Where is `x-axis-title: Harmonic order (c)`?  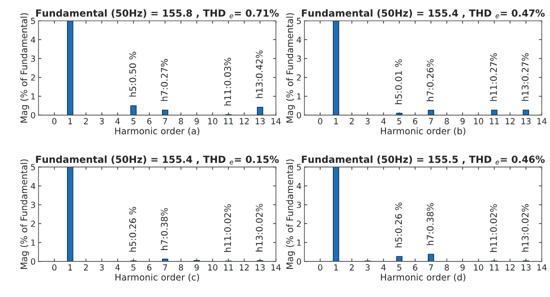 x-axis-title: Harmonic order (c) is located at coordinates (157, 278).